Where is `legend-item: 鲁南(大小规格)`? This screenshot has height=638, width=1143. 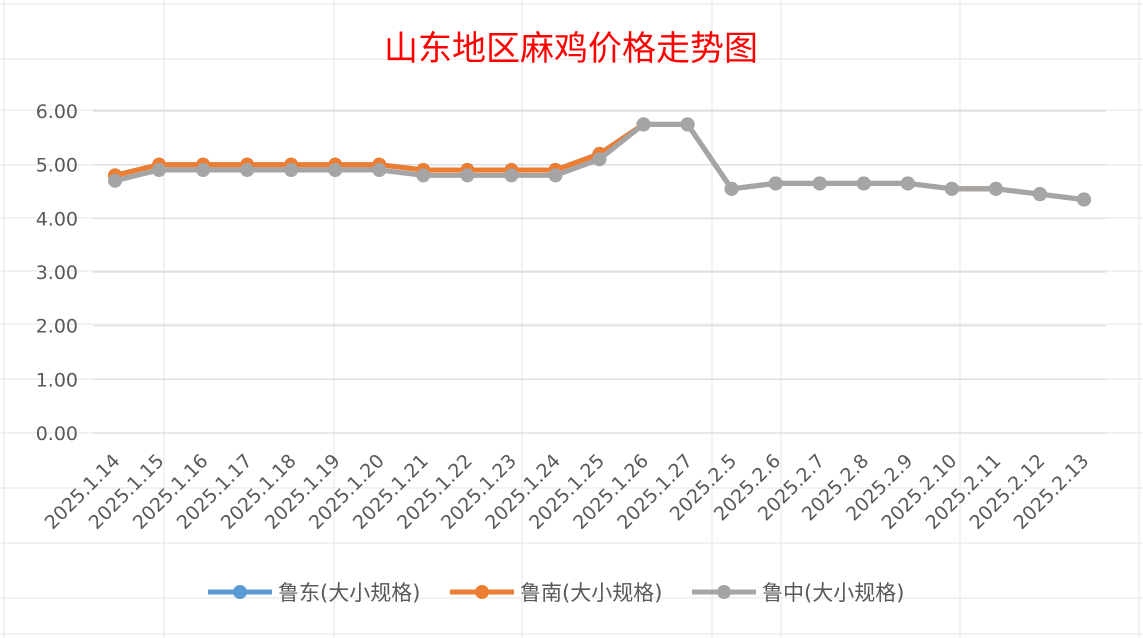
legend-item: 鲁南(大小规格) is located at coordinates (556, 593).